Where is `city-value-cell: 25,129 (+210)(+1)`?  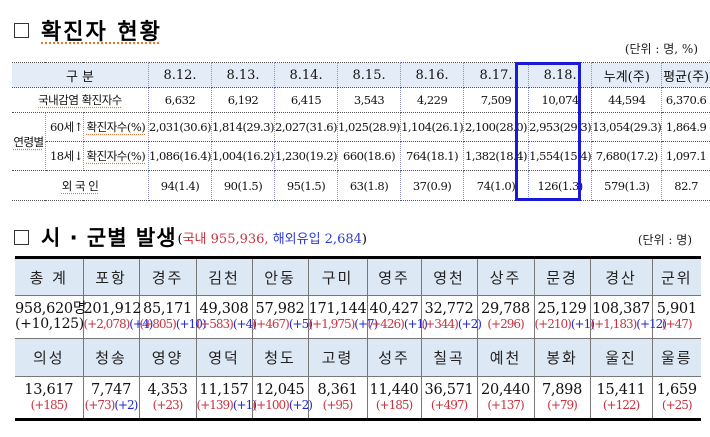
city-value-cell: 25,129 (+210)(+1) is located at coordinates (564, 317).